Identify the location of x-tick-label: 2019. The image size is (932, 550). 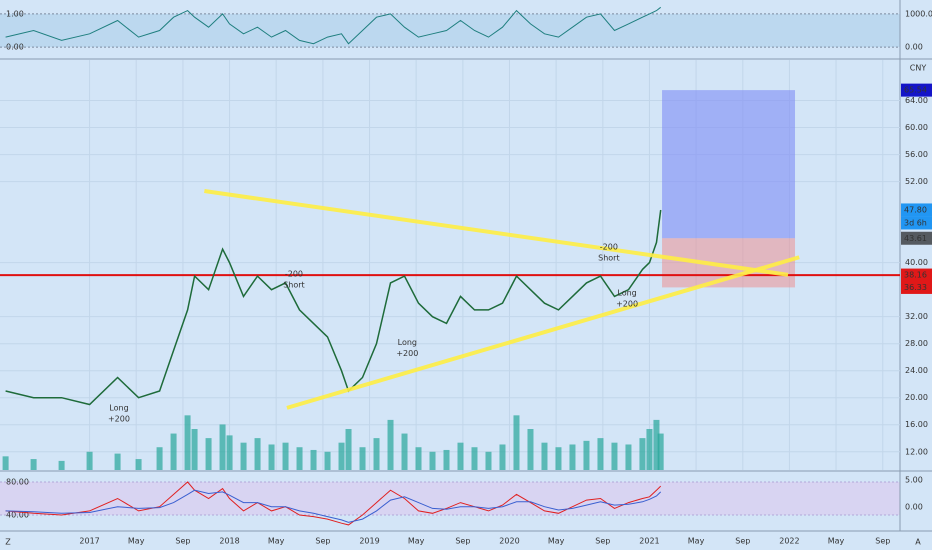
(369, 541).